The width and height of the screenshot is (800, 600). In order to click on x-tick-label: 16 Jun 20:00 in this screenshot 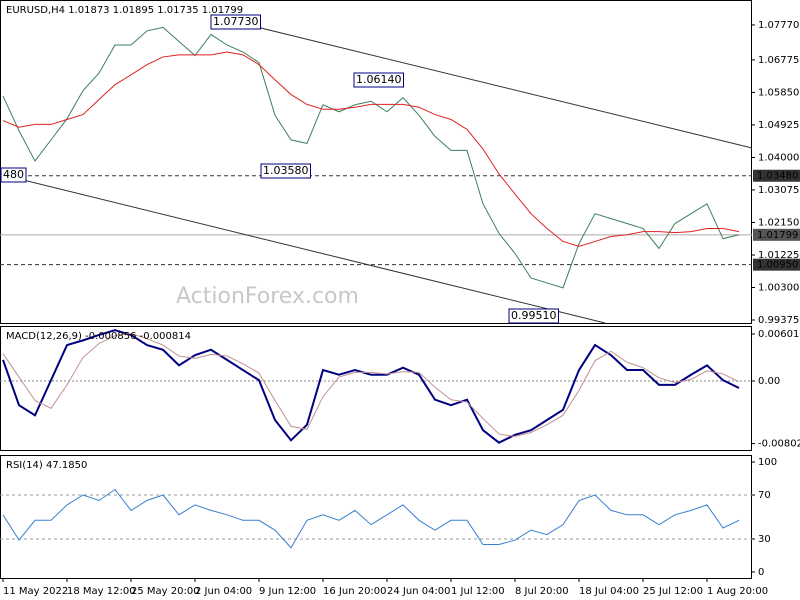, I will do `click(355, 591)`.